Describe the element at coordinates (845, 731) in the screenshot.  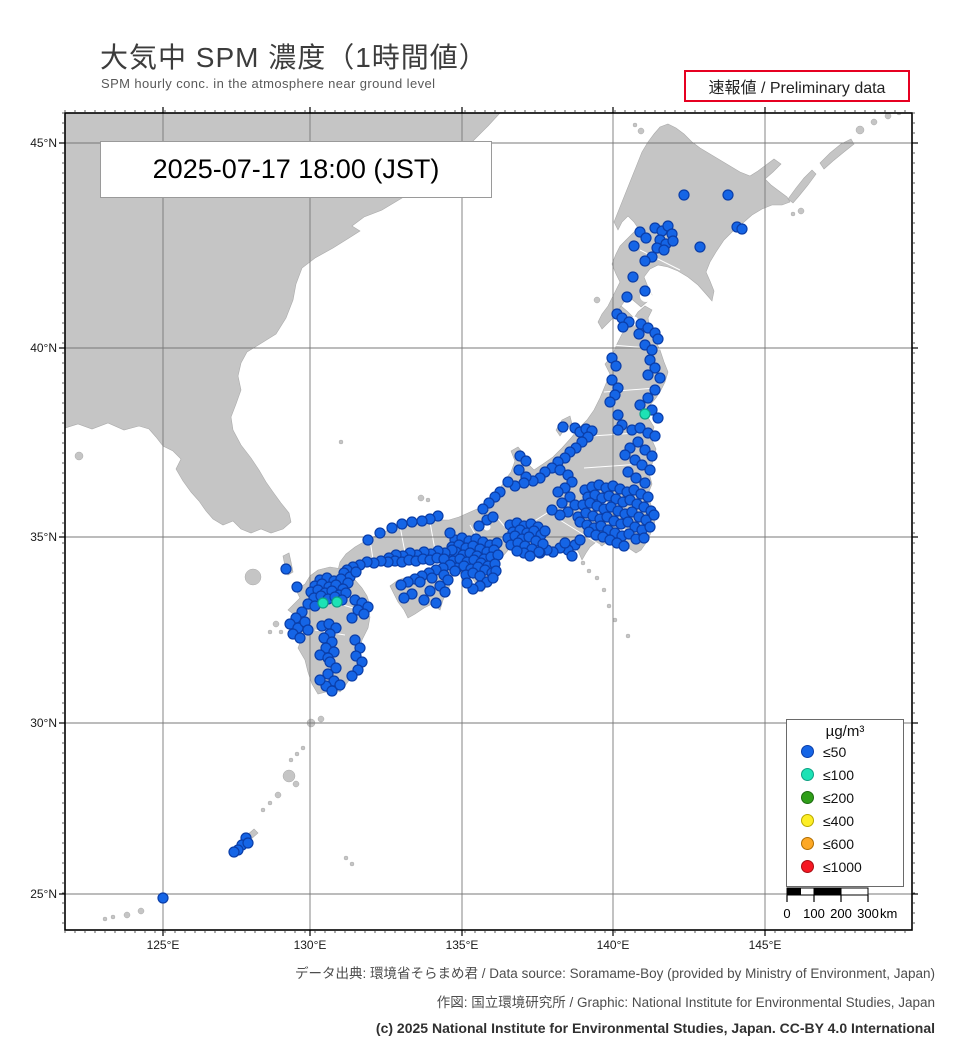
I see `legend-title: µg/m³` at that location.